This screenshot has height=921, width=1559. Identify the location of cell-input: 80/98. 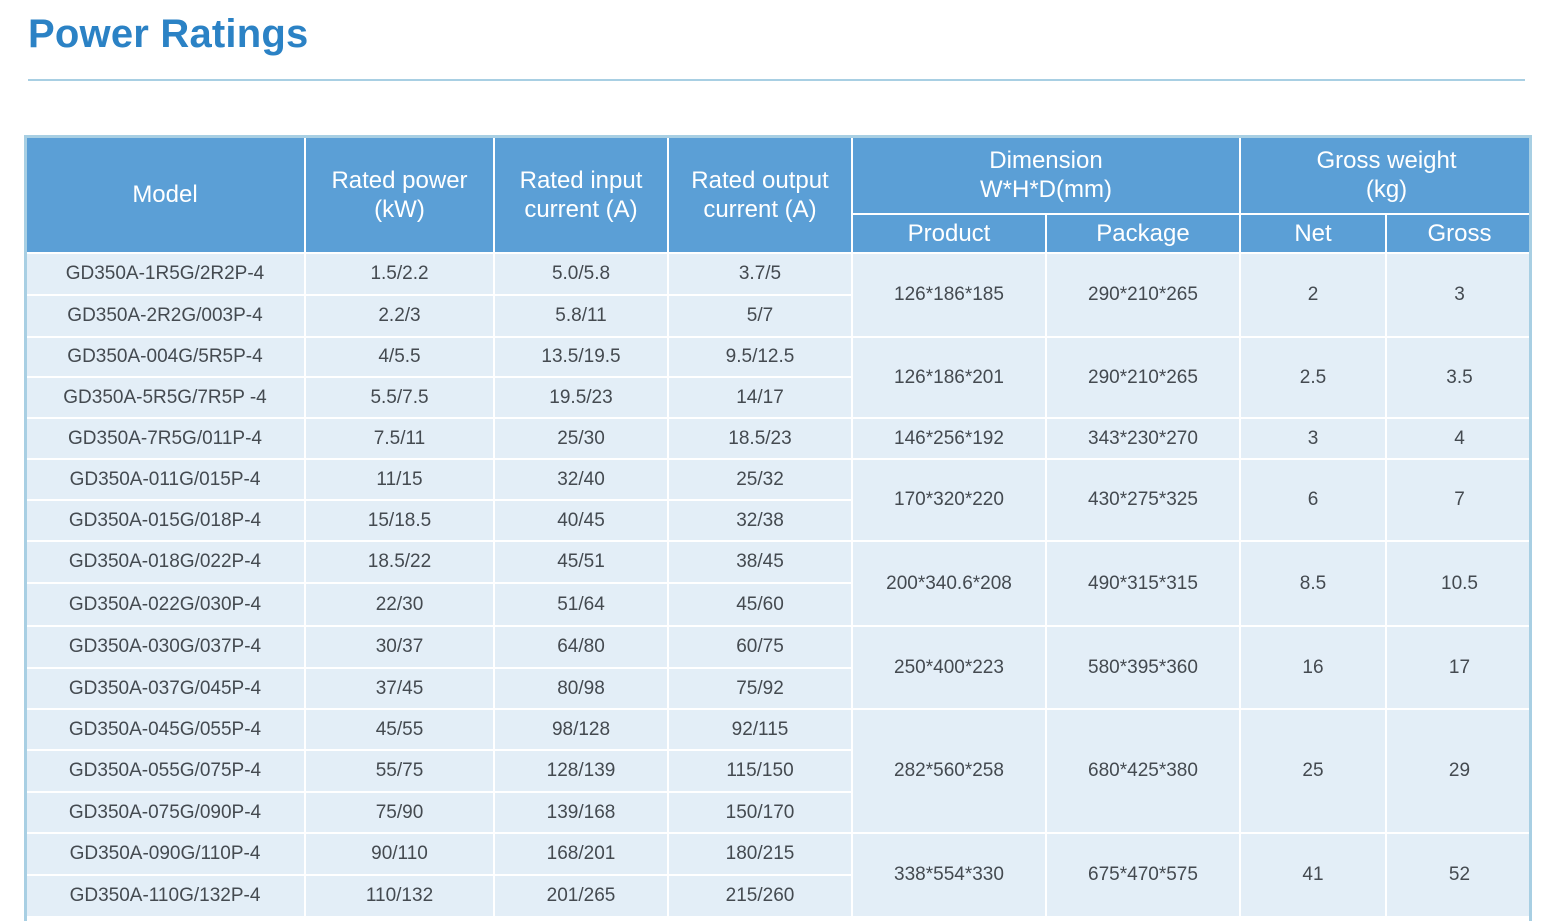
(581, 688).